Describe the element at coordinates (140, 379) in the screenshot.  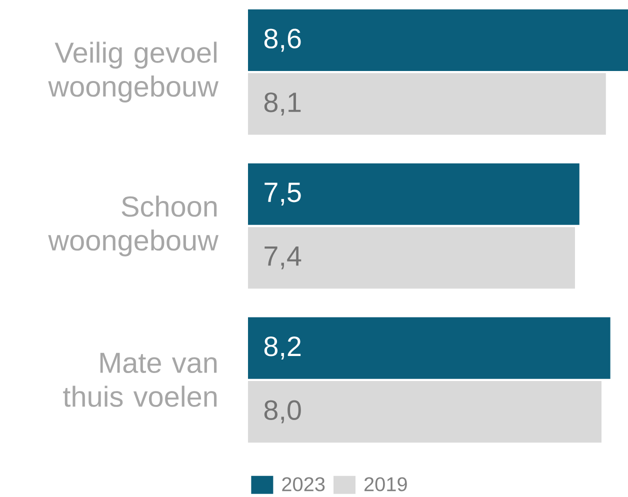
I see `y-tick-label: Mate van thuis voelen` at that location.